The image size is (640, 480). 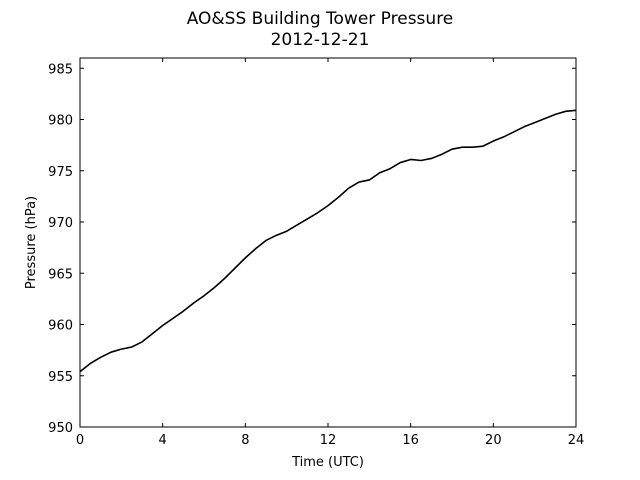 I want to click on chart-subtitle: 2012-12-21, so click(x=320, y=40).